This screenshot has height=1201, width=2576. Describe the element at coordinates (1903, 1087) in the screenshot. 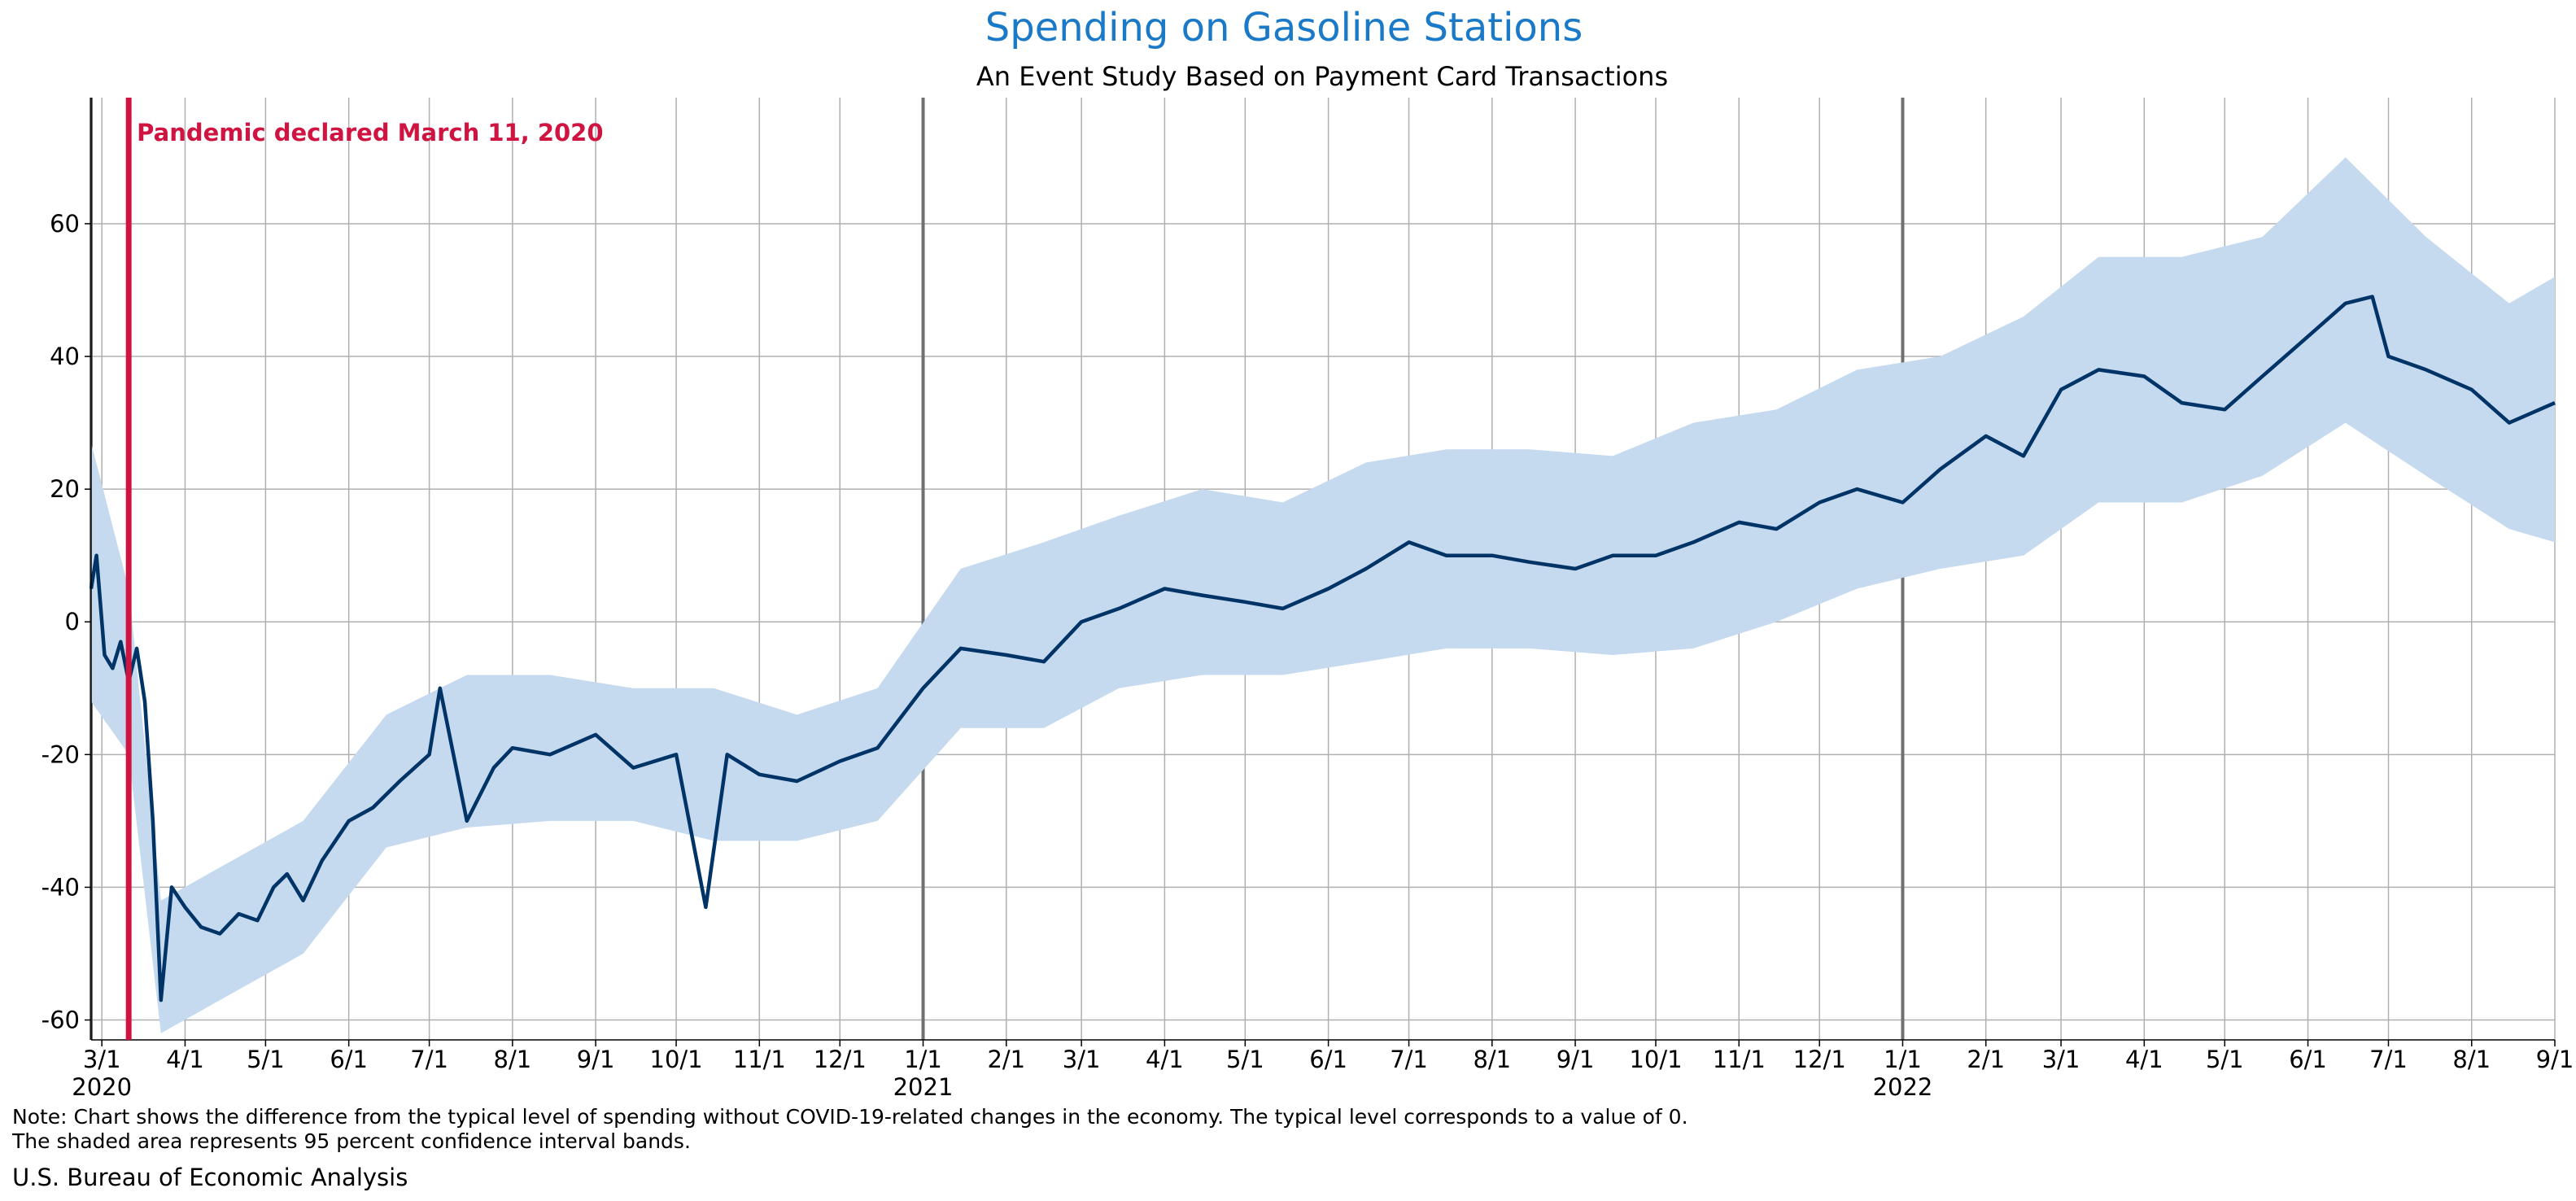

I see `x-year-label: 2022` at that location.